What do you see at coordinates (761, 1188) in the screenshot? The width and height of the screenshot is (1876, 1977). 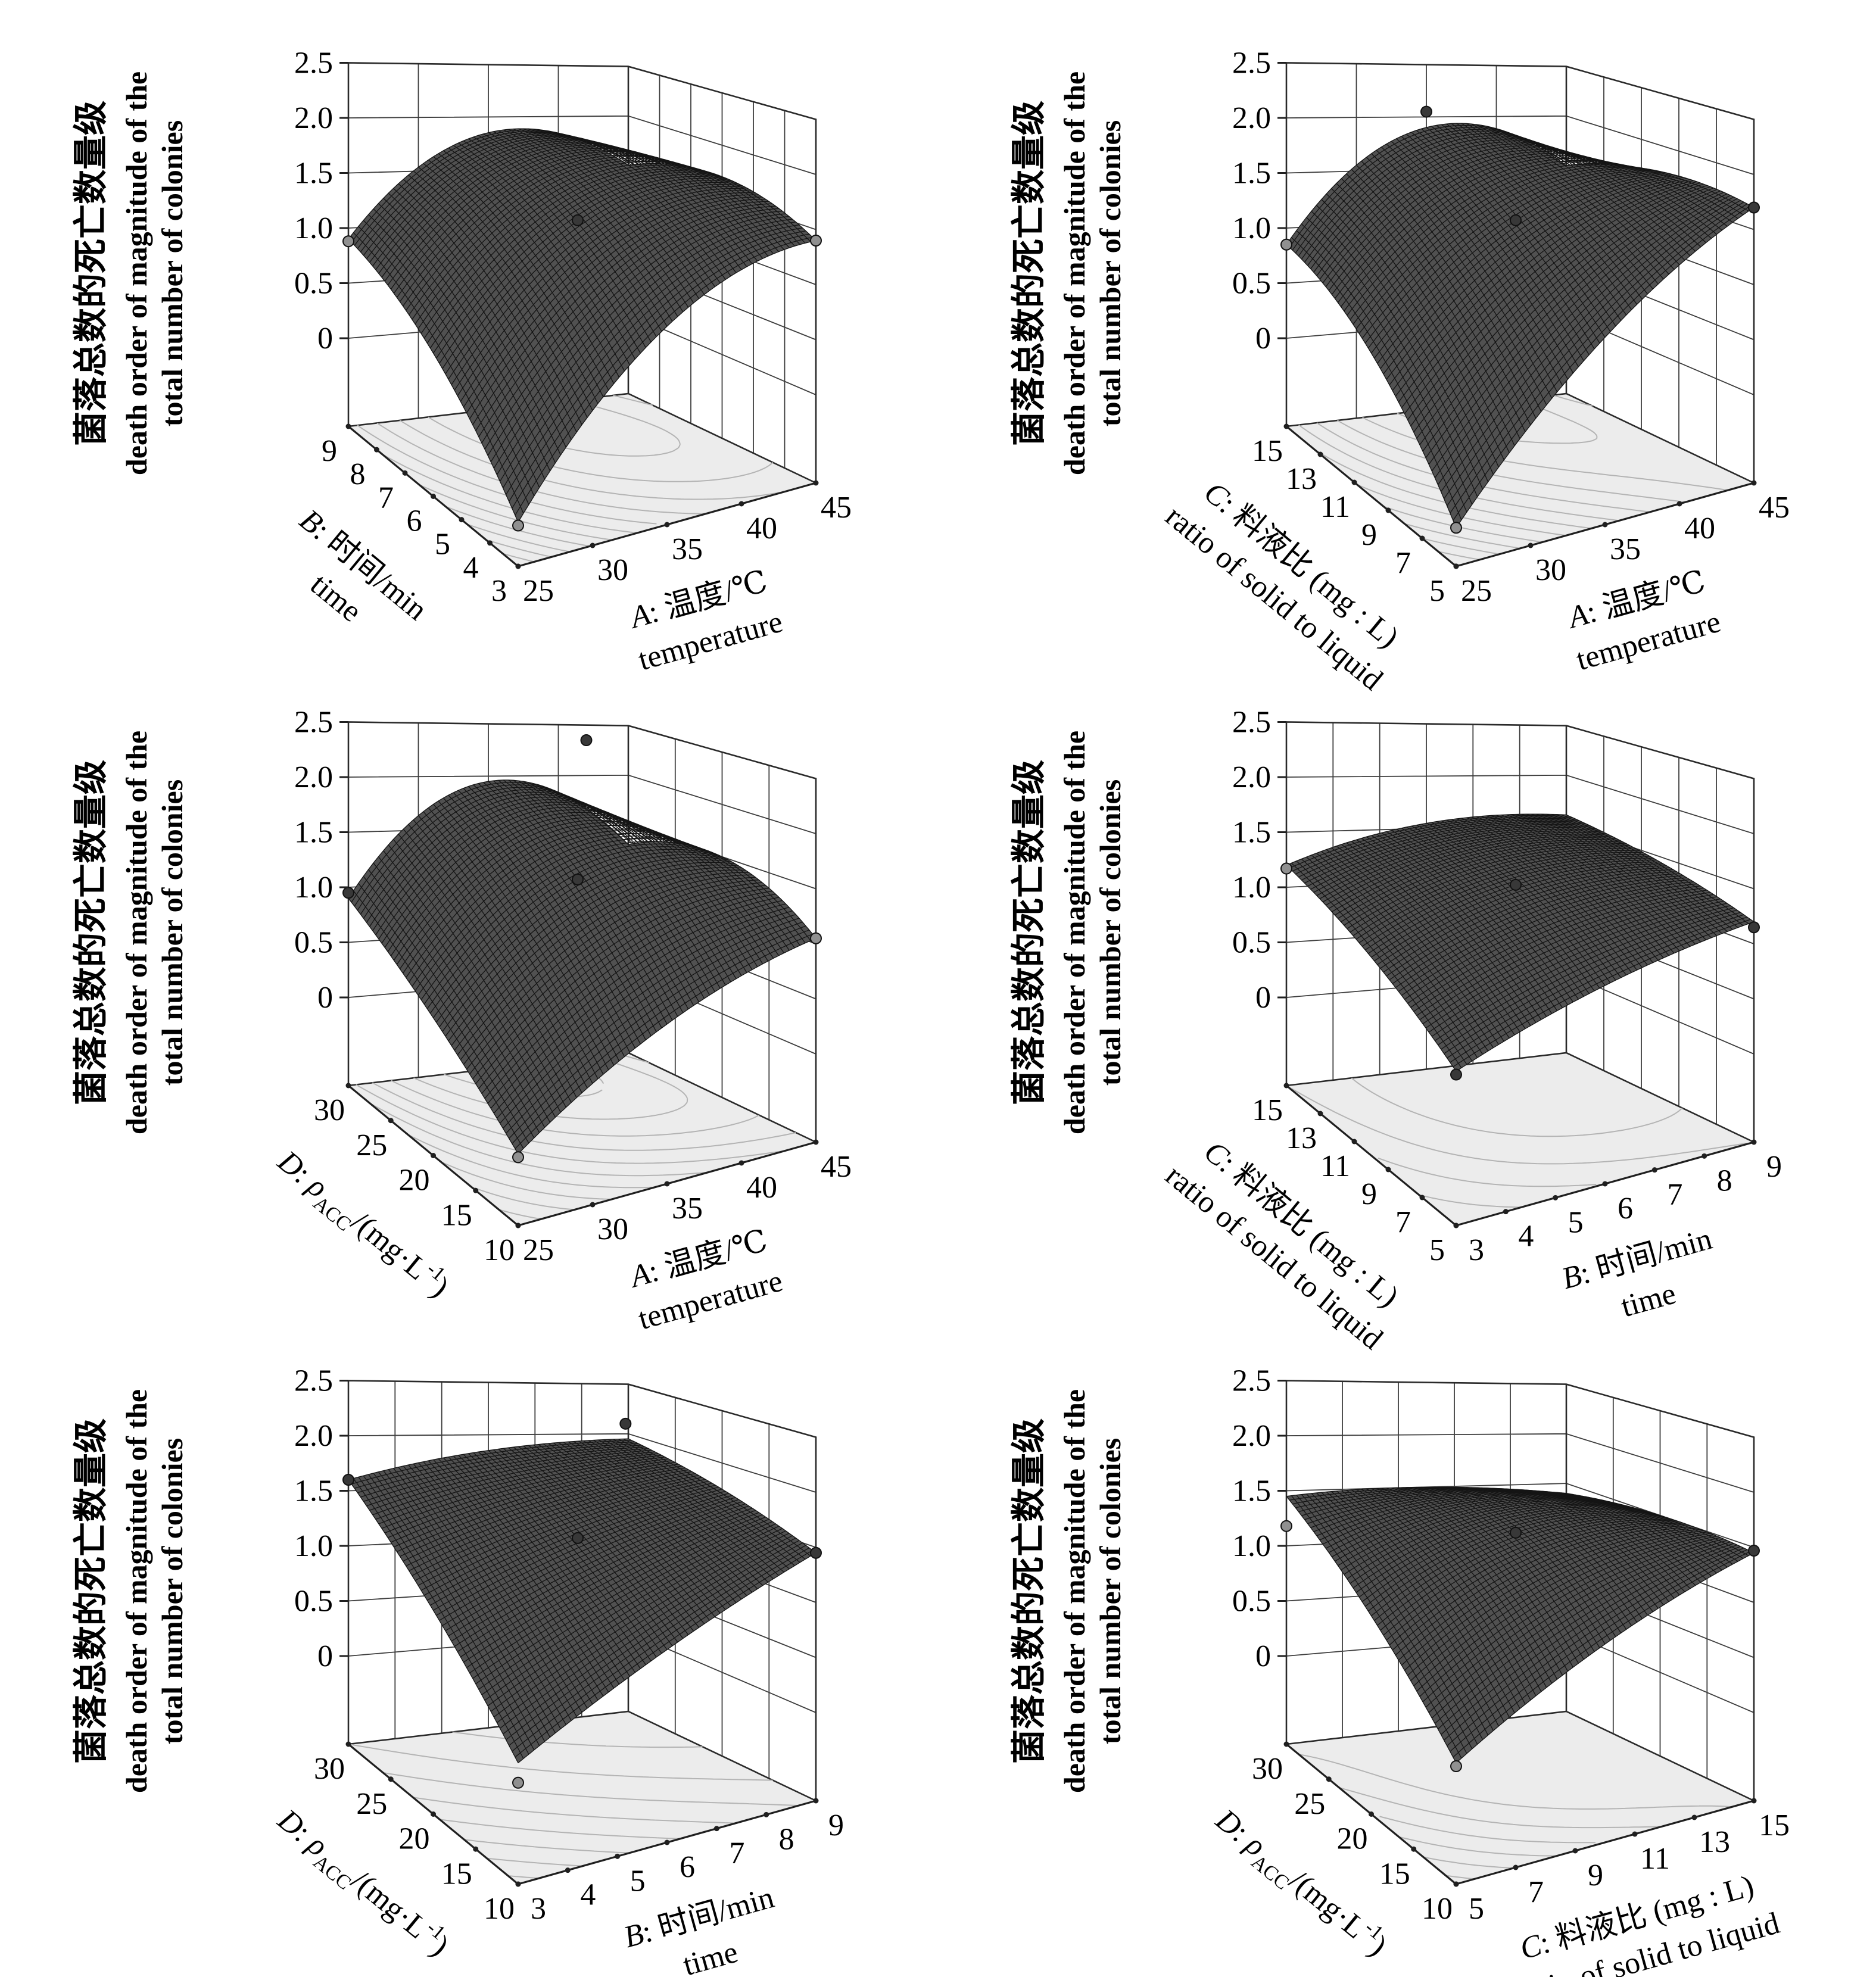 I see `x-tick-label: 40` at bounding box center [761, 1188].